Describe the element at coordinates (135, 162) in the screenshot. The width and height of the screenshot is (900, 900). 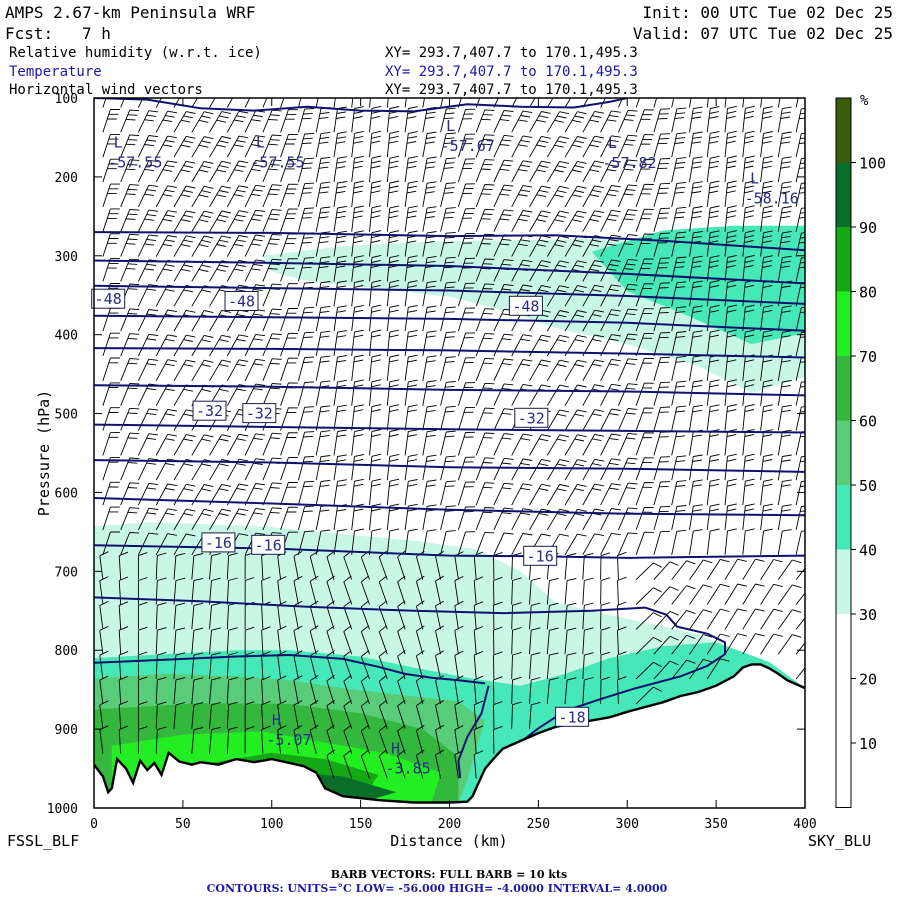
I see `extremum-value: -57.55` at that location.